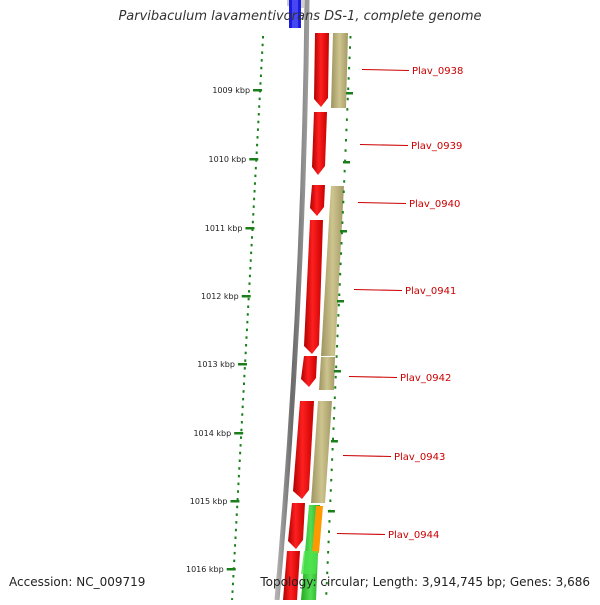 The image size is (600, 605). Describe the element at coordinates (430, 291) in the screenshot. I see `gene-label: Plav_0941` at that location.